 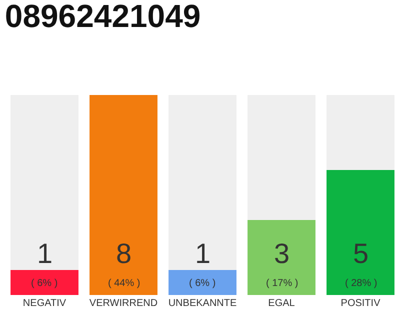 I want to click on chart-title: 08962421049, so click(x=102, y=17).